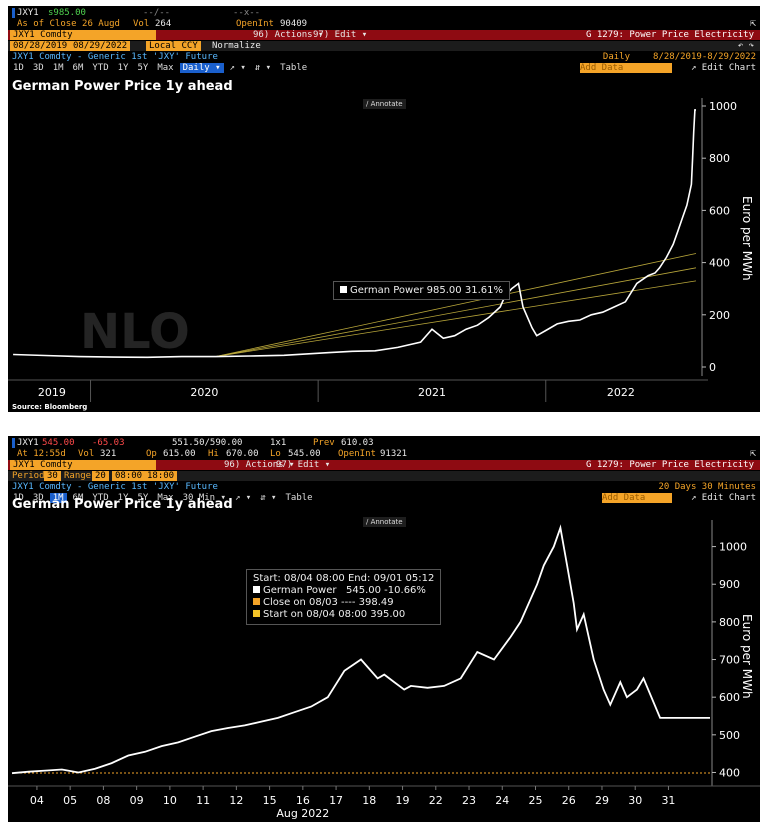 This screenshot has height=829, width=765. Describe the element at coordinates (68, 24) in the screenshot. I see `as-of-date: As of Close 26 Augd` at that location.